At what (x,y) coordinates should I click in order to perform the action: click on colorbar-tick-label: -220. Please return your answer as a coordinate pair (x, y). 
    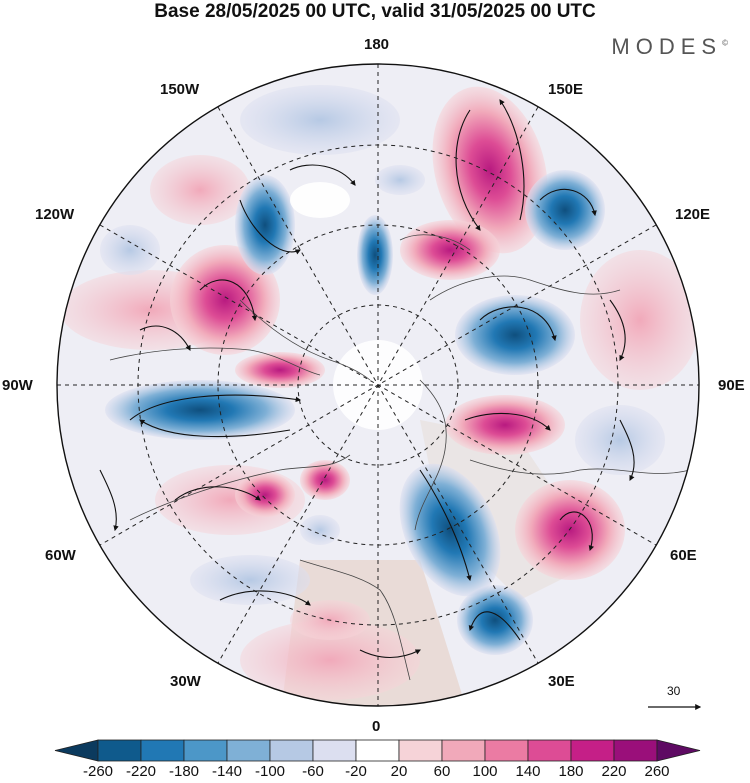
    Looking at the image, I should click on (141, 771).